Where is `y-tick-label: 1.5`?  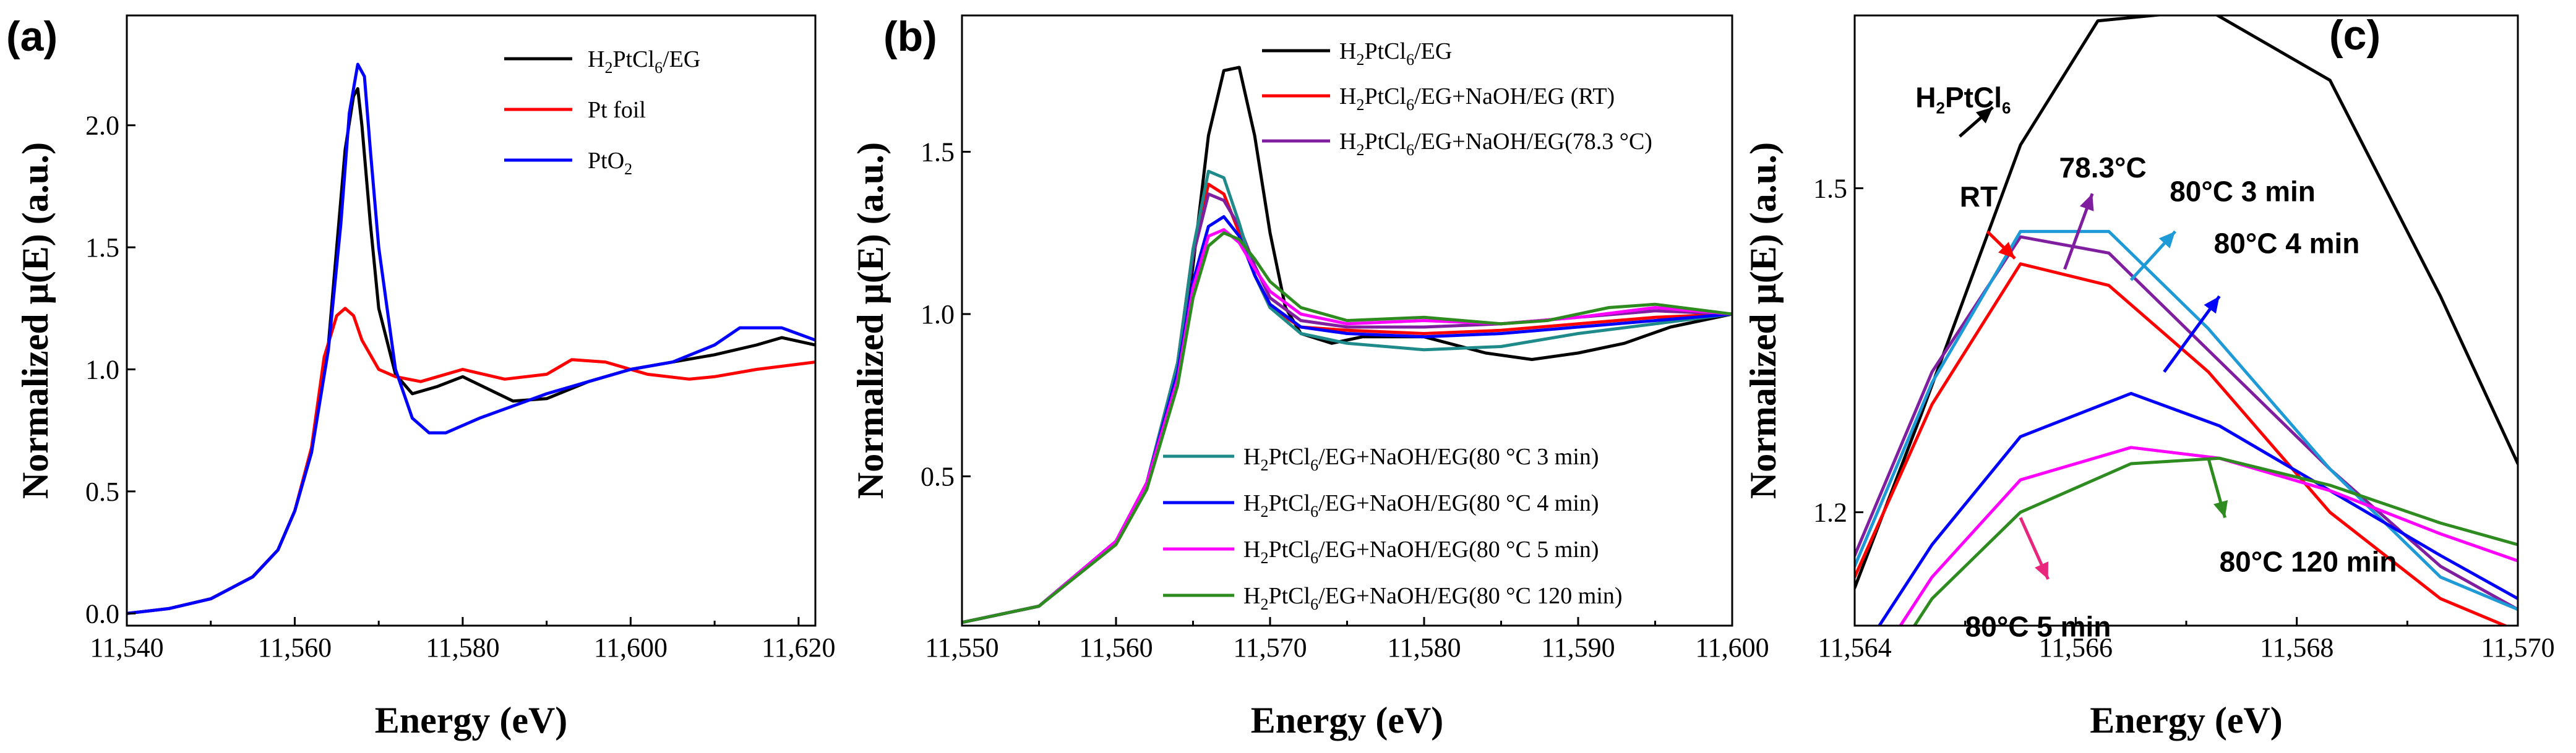 y-tick-label: 1.5 is located at coordinates (102, 247).